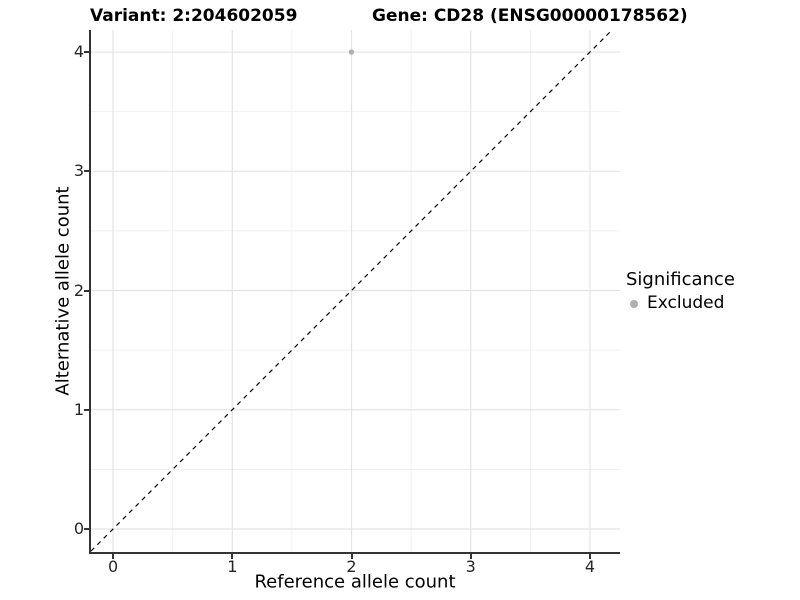 Image resolution: width=800 pixels, height=600 pixels. What do you see at coordinates (355, 582) in the screenshot?
I see `x-axis-title: Reference allele count` at bounding box center [355, 582].